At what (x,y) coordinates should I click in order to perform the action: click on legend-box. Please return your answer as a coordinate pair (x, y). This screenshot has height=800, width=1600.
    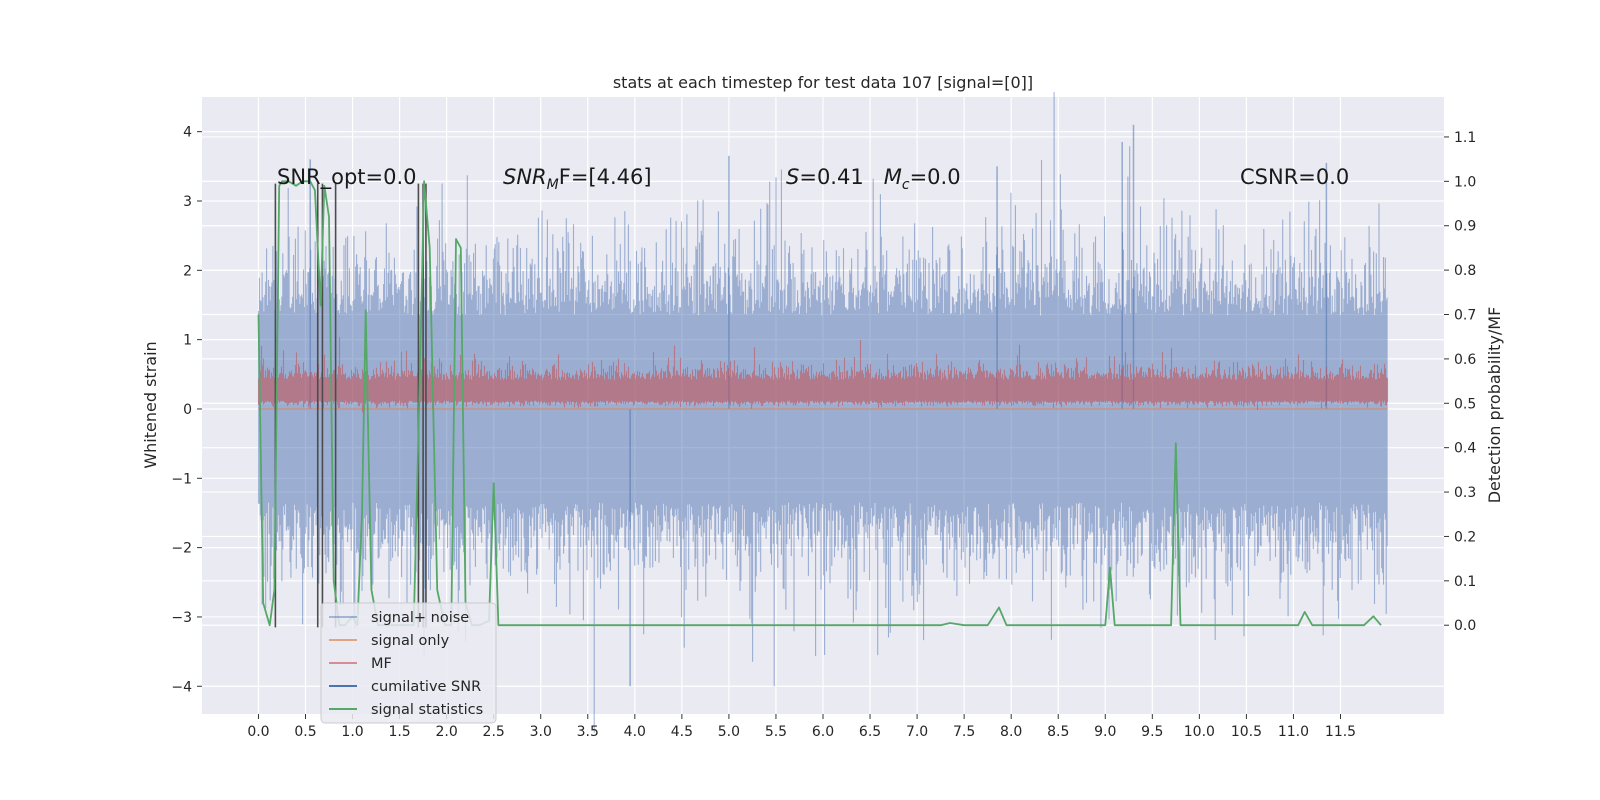
    Looking at the image, I should click on (408, 663).